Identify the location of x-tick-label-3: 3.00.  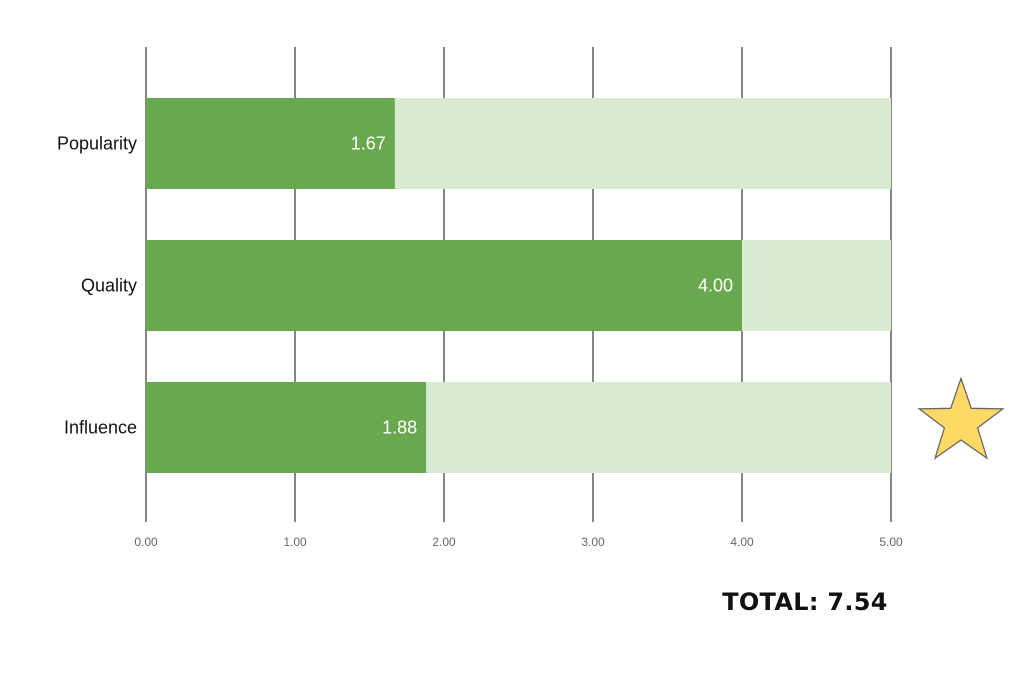
(593, 542).